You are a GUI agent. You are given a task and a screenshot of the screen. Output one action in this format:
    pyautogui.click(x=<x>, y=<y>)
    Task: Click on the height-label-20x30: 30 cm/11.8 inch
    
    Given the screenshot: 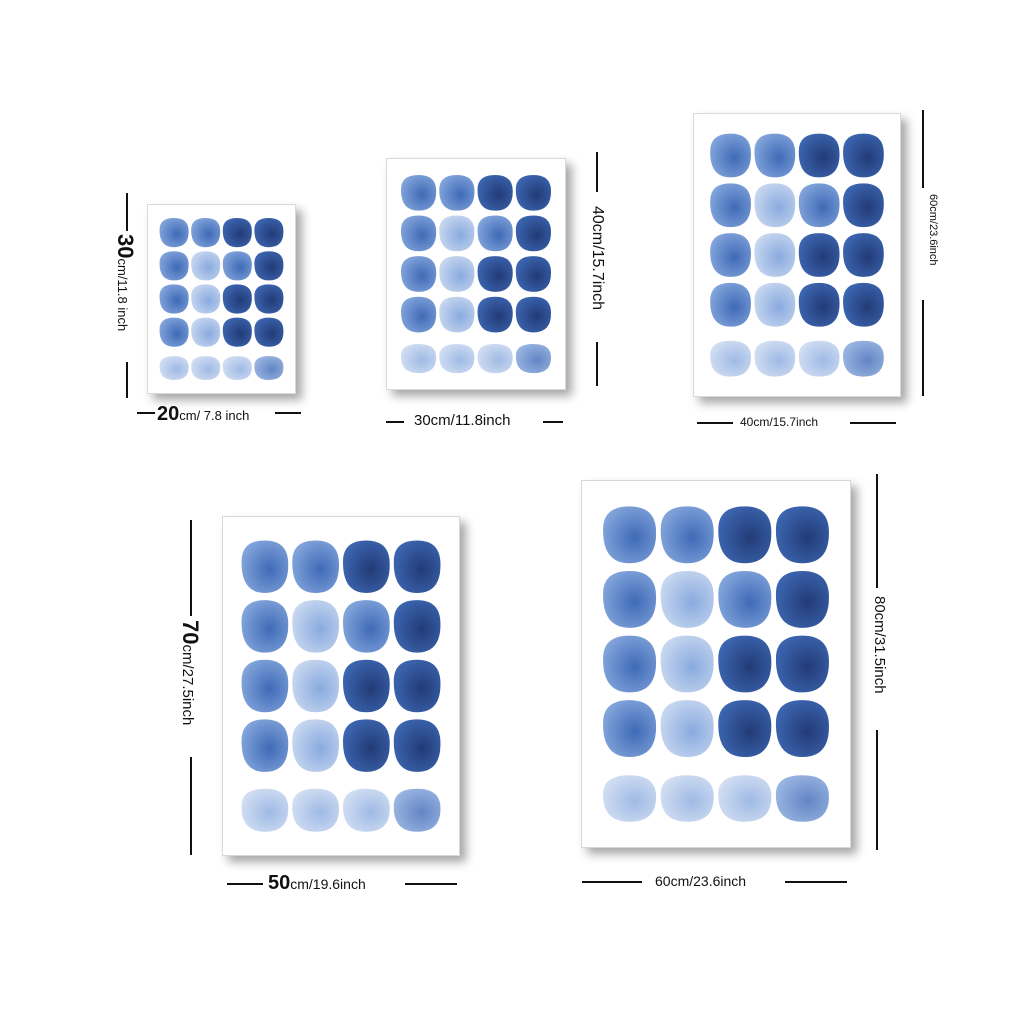 What is the action you would take?
    pyautogui.click(x=125, y=283)
    